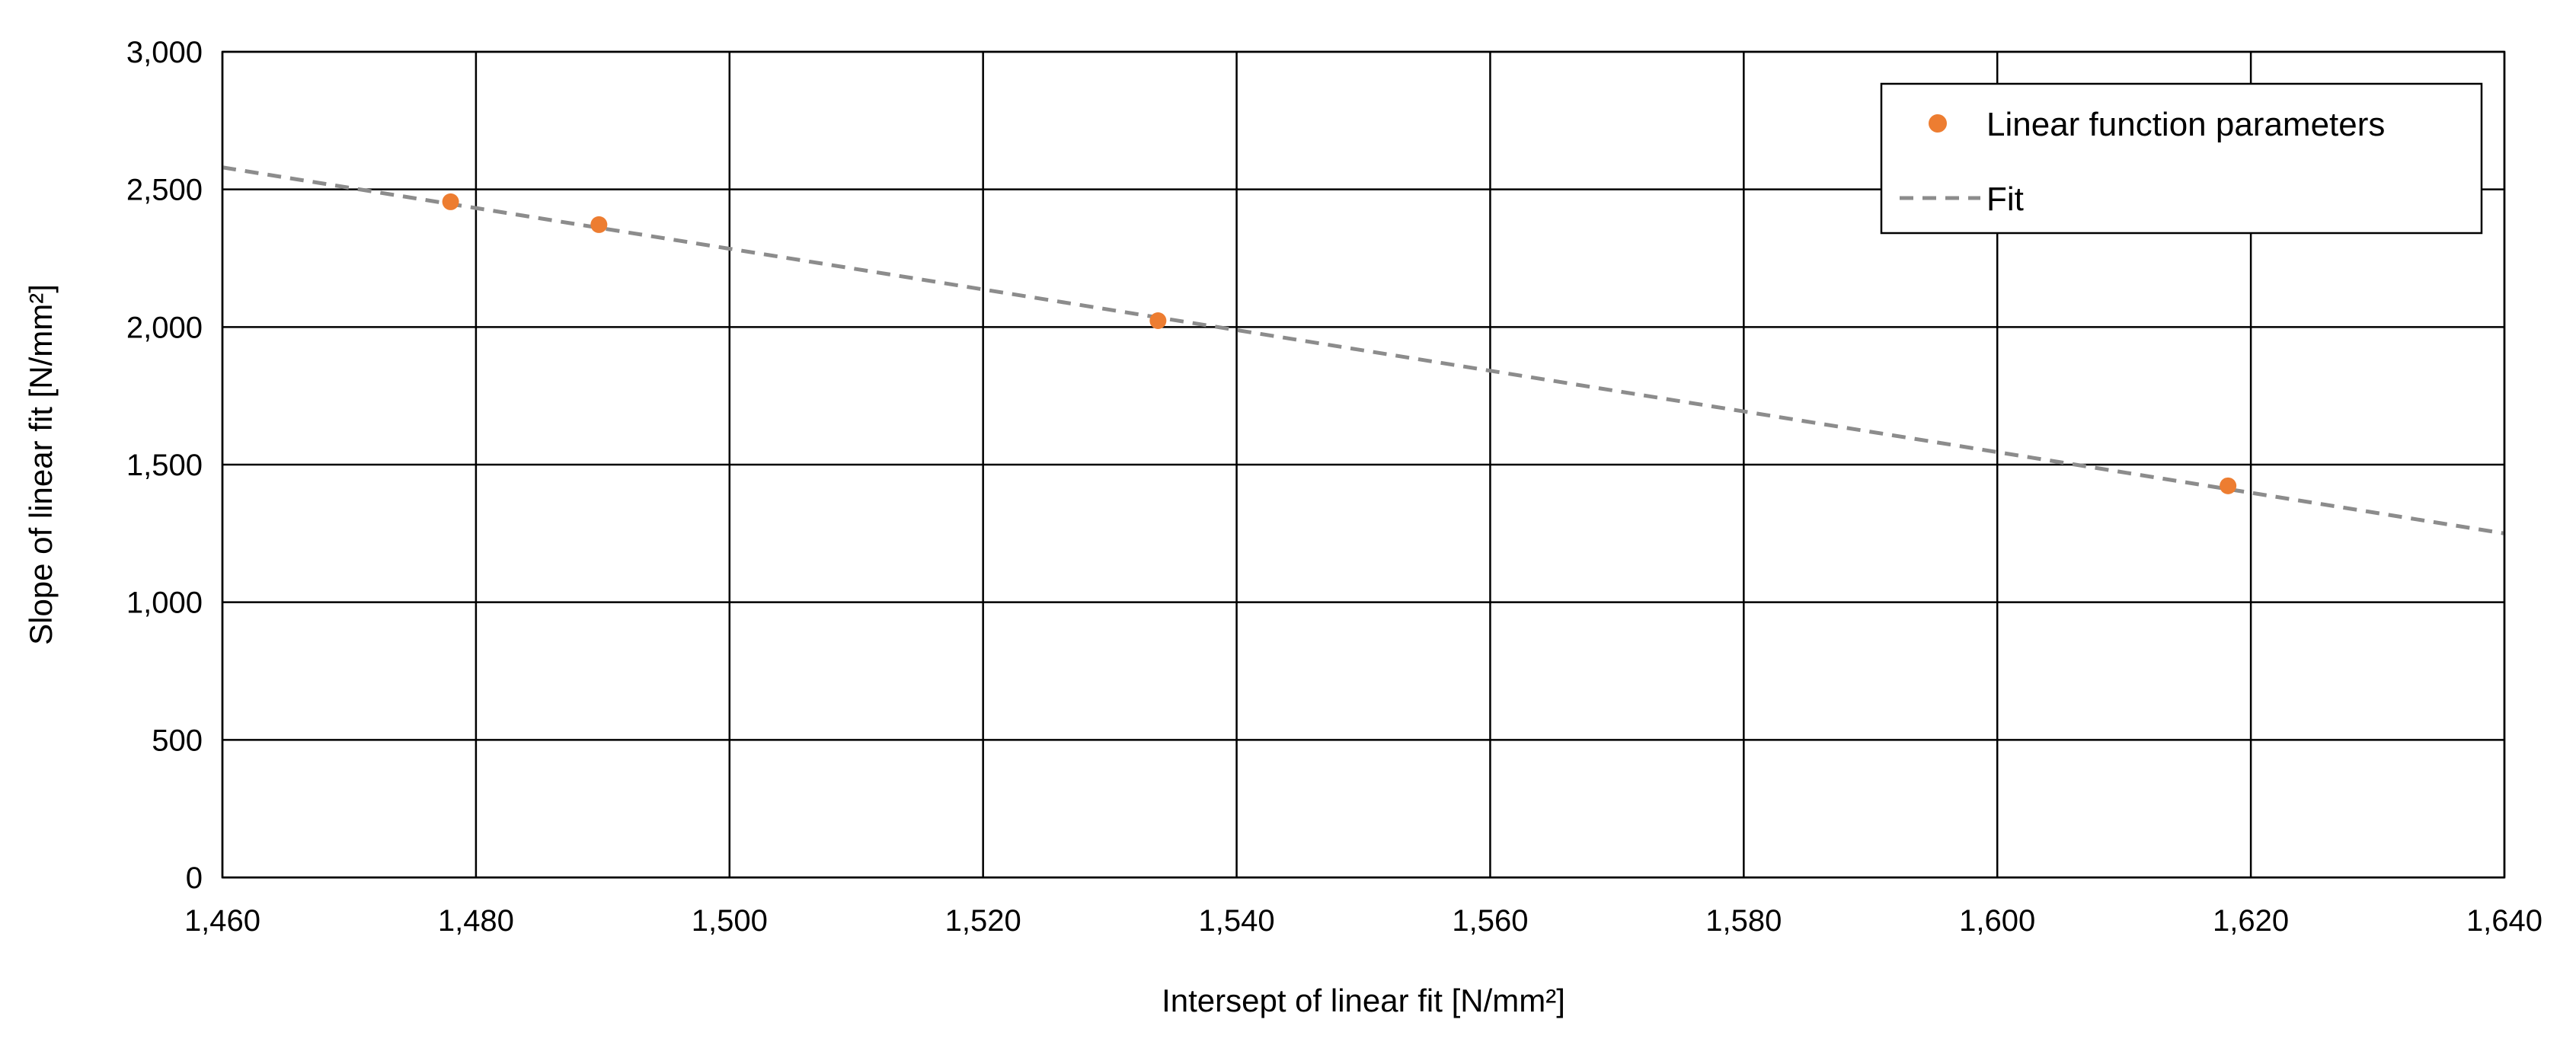  I want to click on y-tick-label: 2,500, so click(164, 190).